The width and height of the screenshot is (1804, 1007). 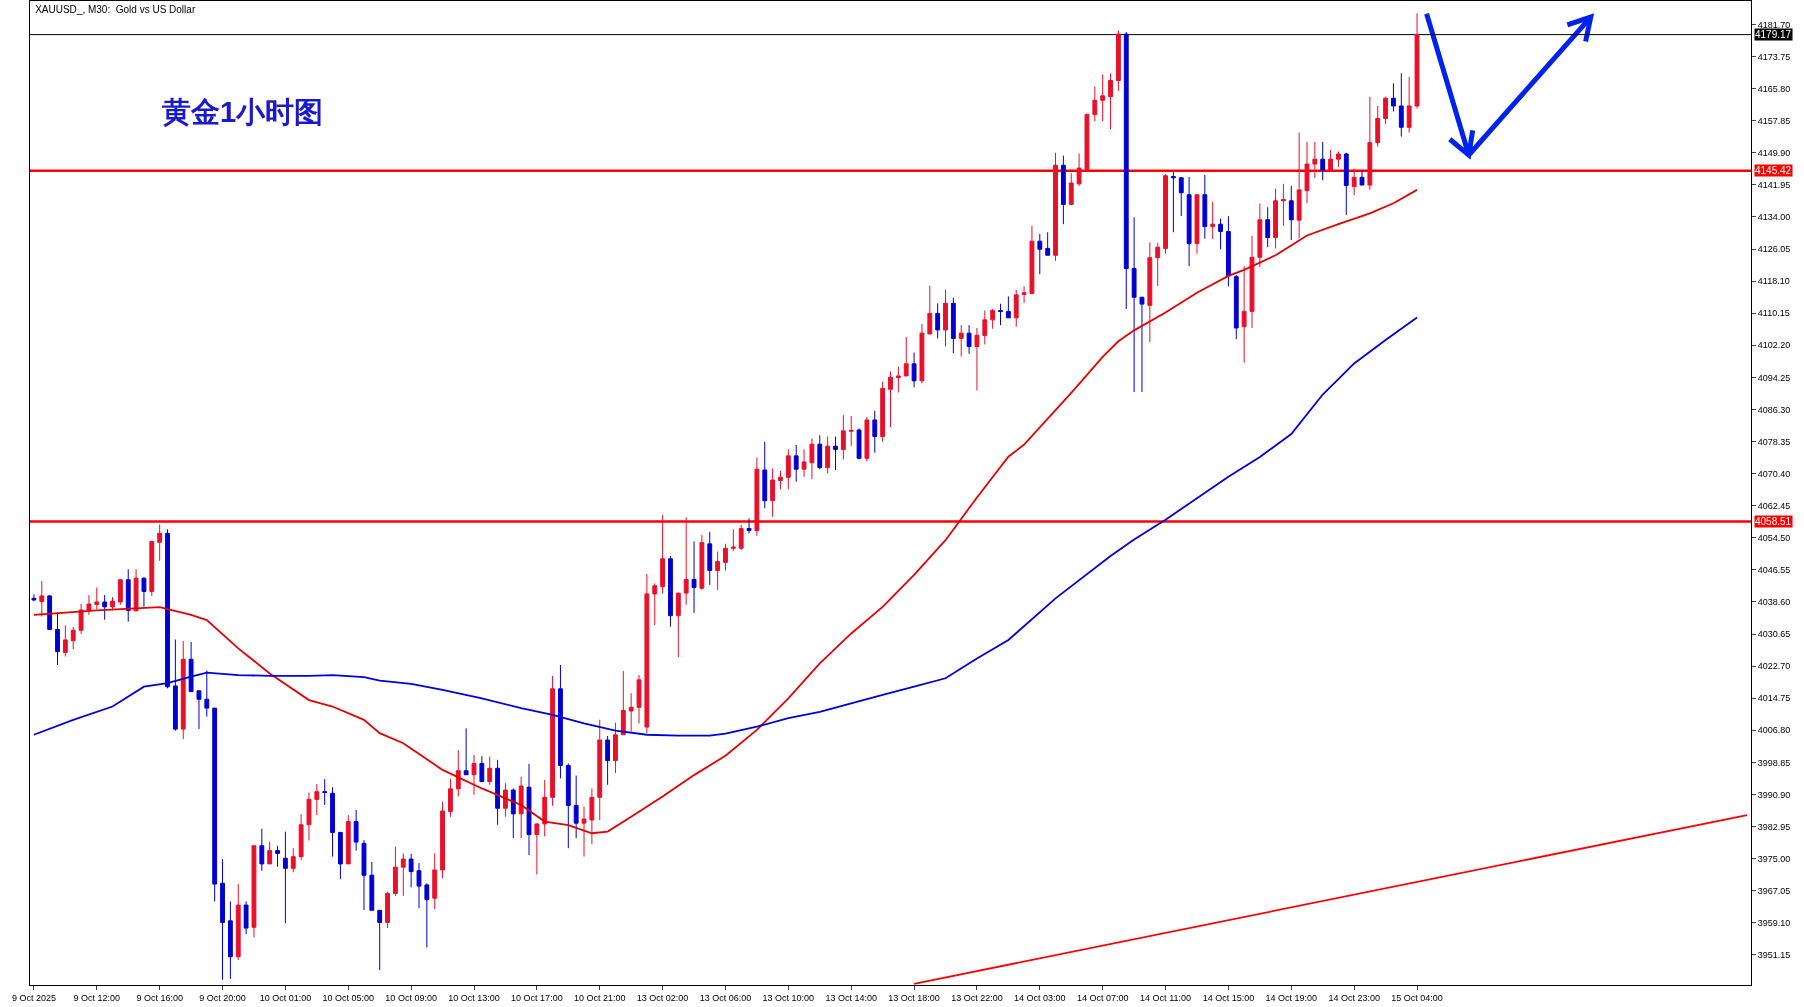 What do you see at coordinates (1774, 537) in the screenshot?
I see `y-tick-label: 4054.50` at bounding box center [1774, 537].